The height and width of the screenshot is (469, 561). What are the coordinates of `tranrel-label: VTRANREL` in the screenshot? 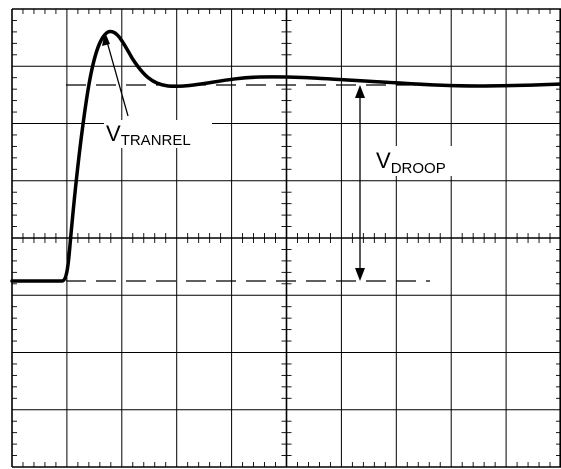 It's located at (148, 135).